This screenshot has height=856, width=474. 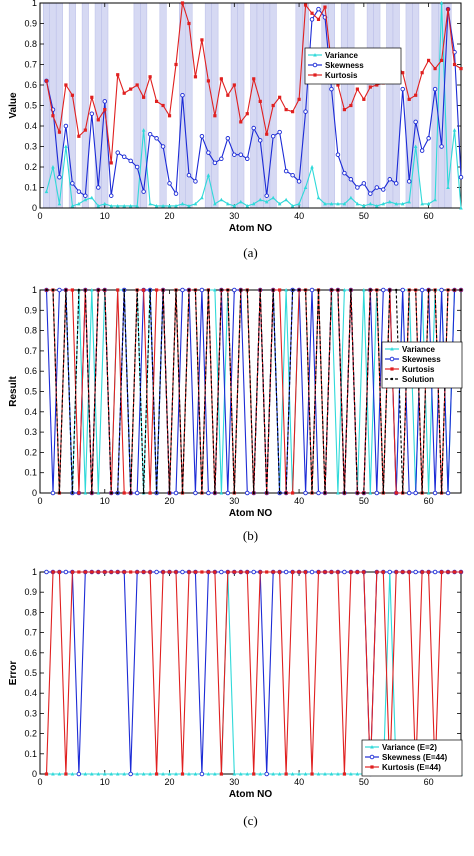 What do you see at coordinates (34, 493) in the screenshot?
I see `y-tick-label: 0` at bounding box center [34, 493].